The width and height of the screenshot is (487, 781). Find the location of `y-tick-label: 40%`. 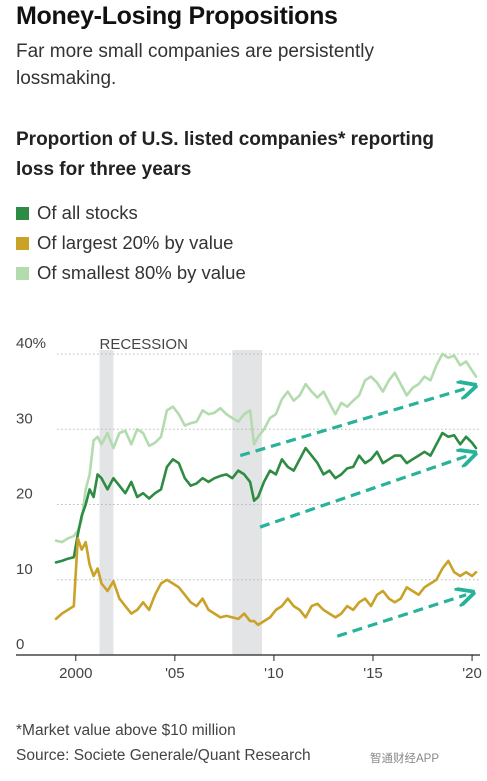

y-tick-label: 40% is located at coordinates (31, 343).